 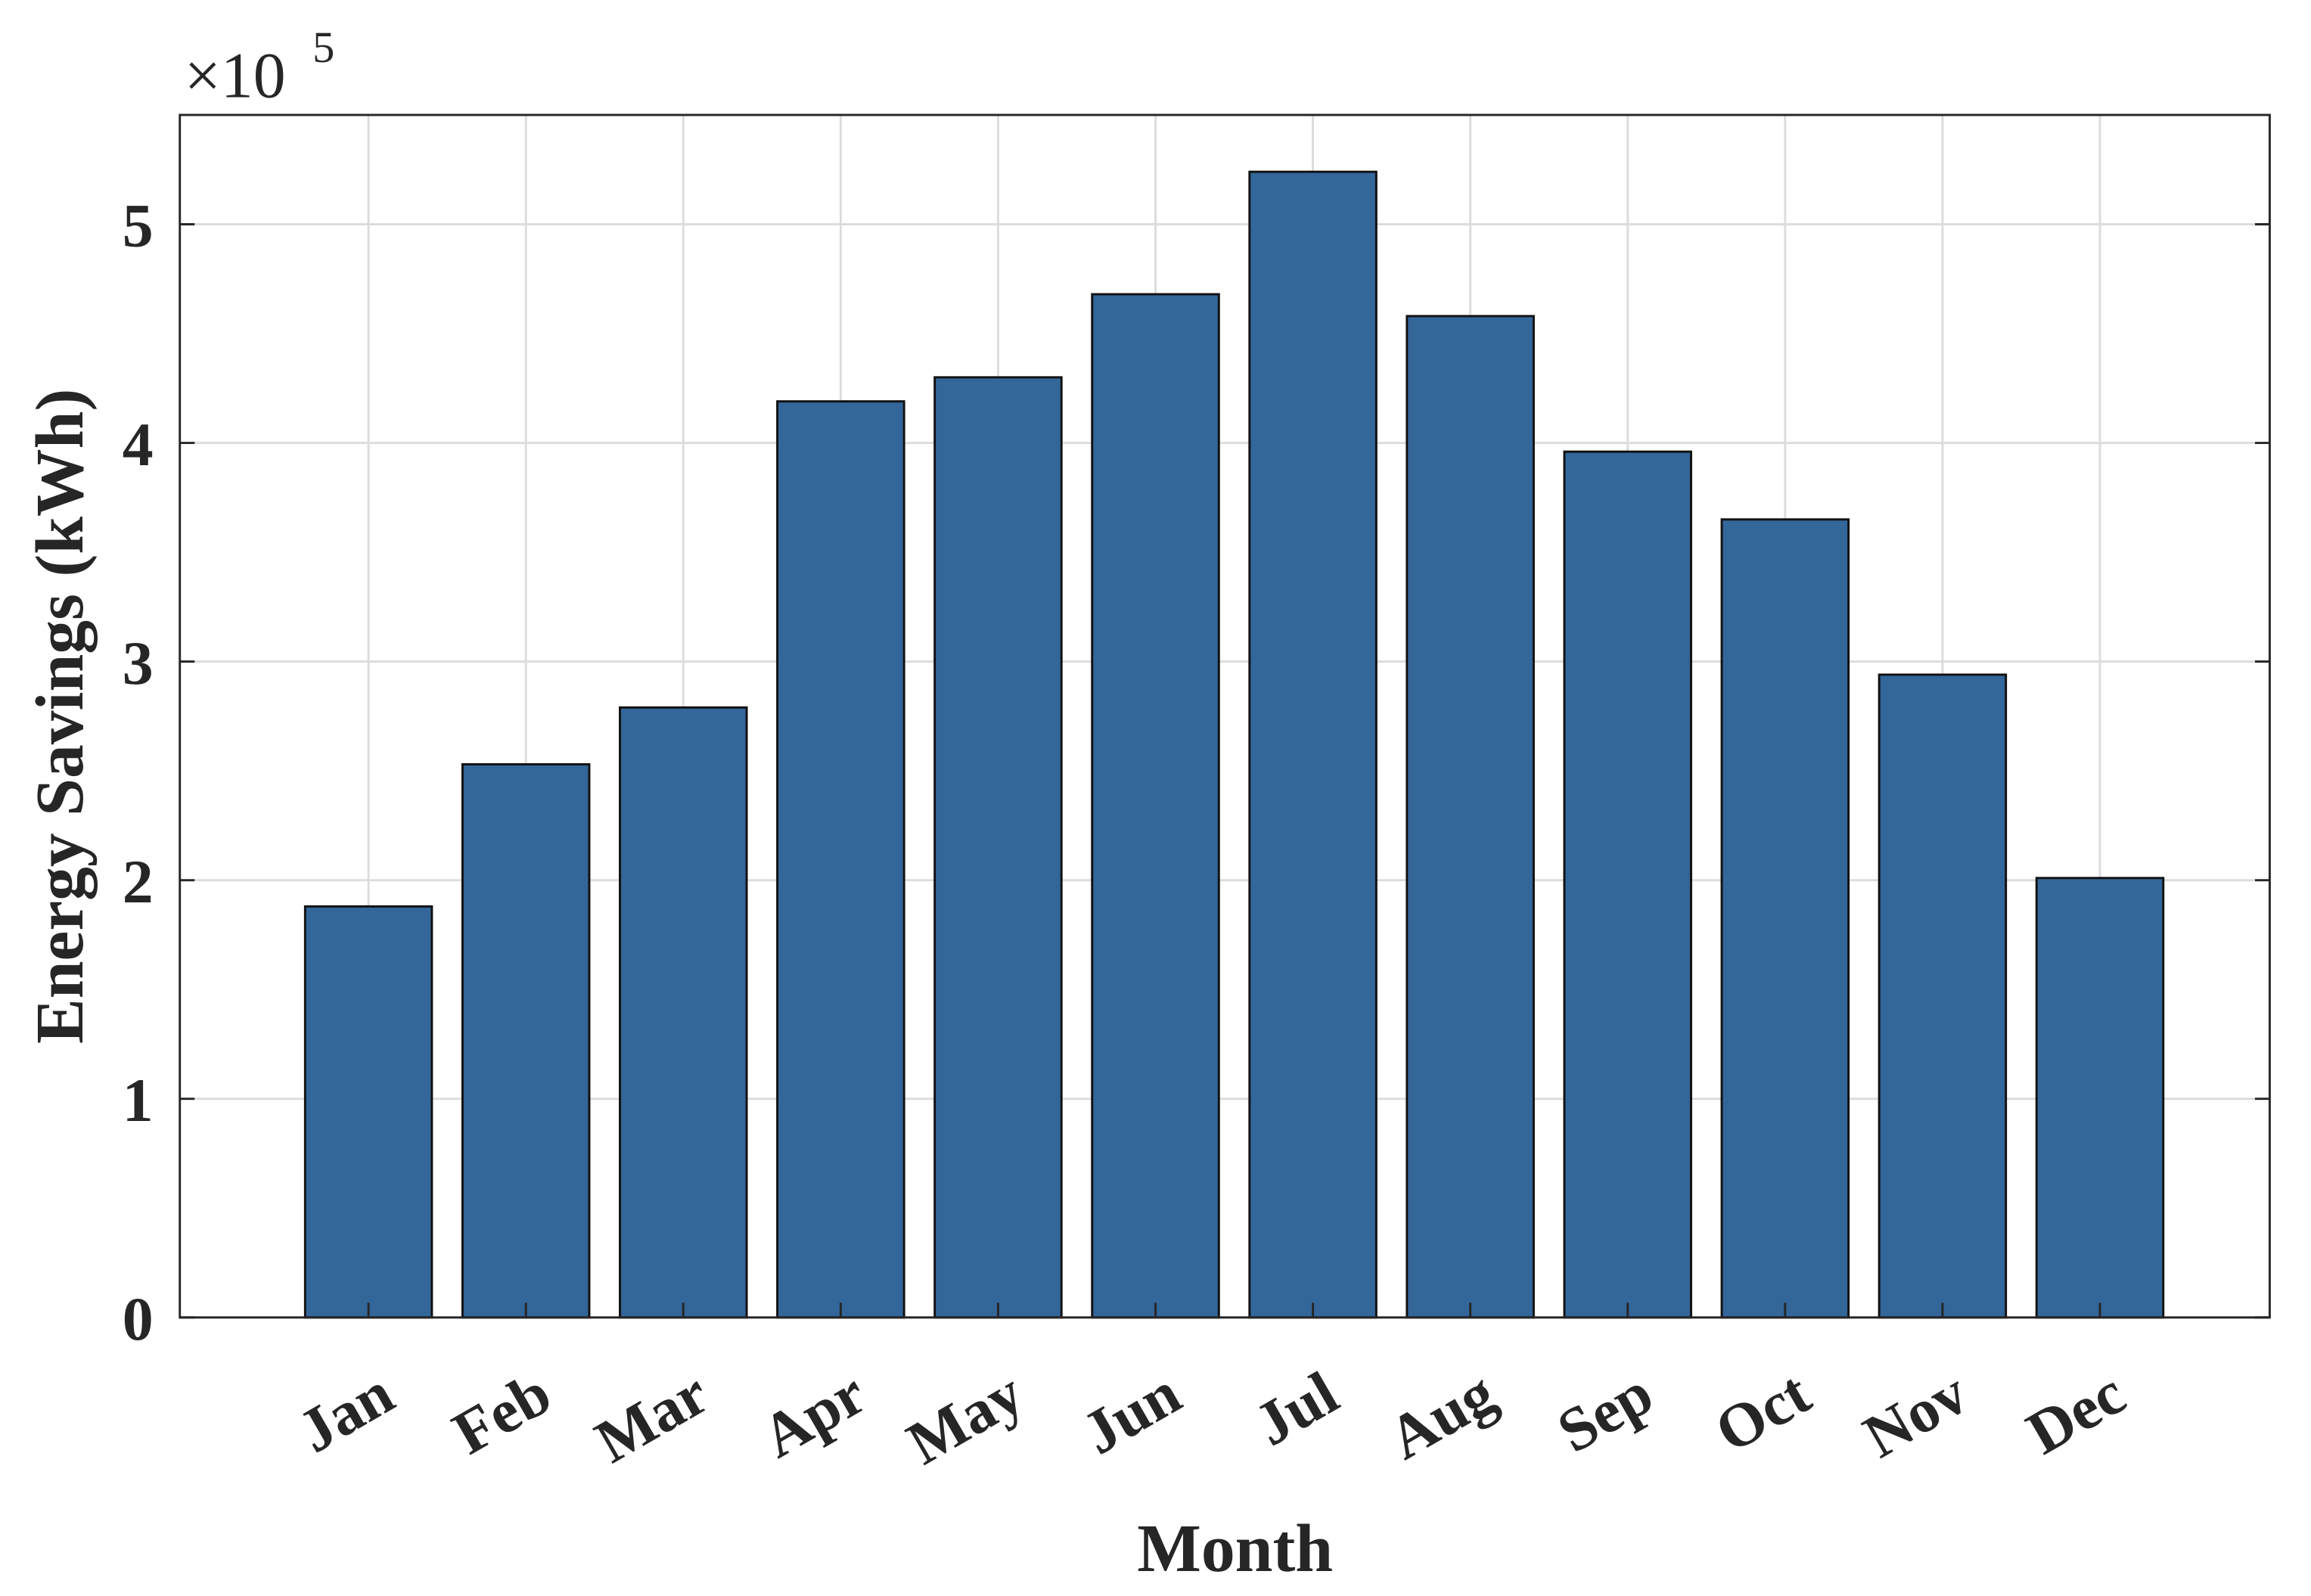 I want to click on x-tick-label: Oct, so click(x=1763, y=1411).